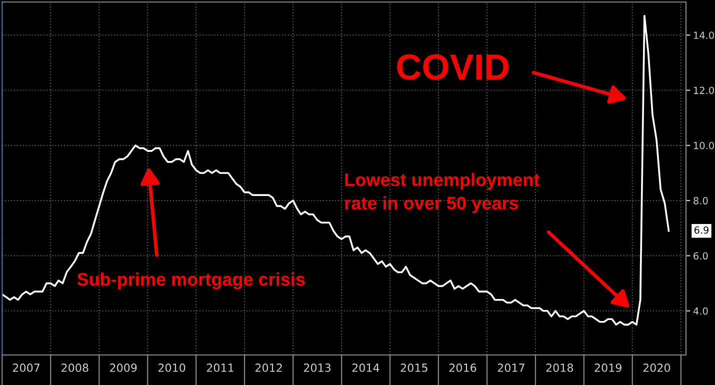 The image size is (715, 385). What do you see at coordinates (268, 368) in the screenshot?
I see `x-tick-label: 2012` at bounding box center [268, 368].